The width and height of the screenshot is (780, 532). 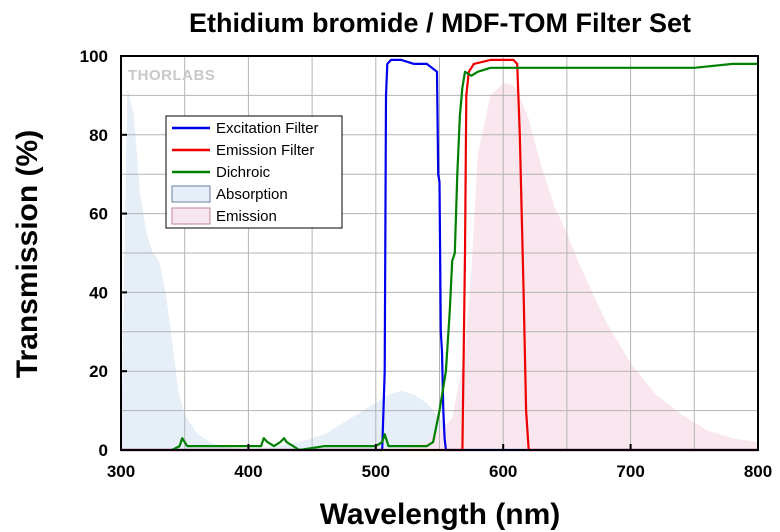 I want to click on y-tick-label-60: 60, so click(x=98, y=214).